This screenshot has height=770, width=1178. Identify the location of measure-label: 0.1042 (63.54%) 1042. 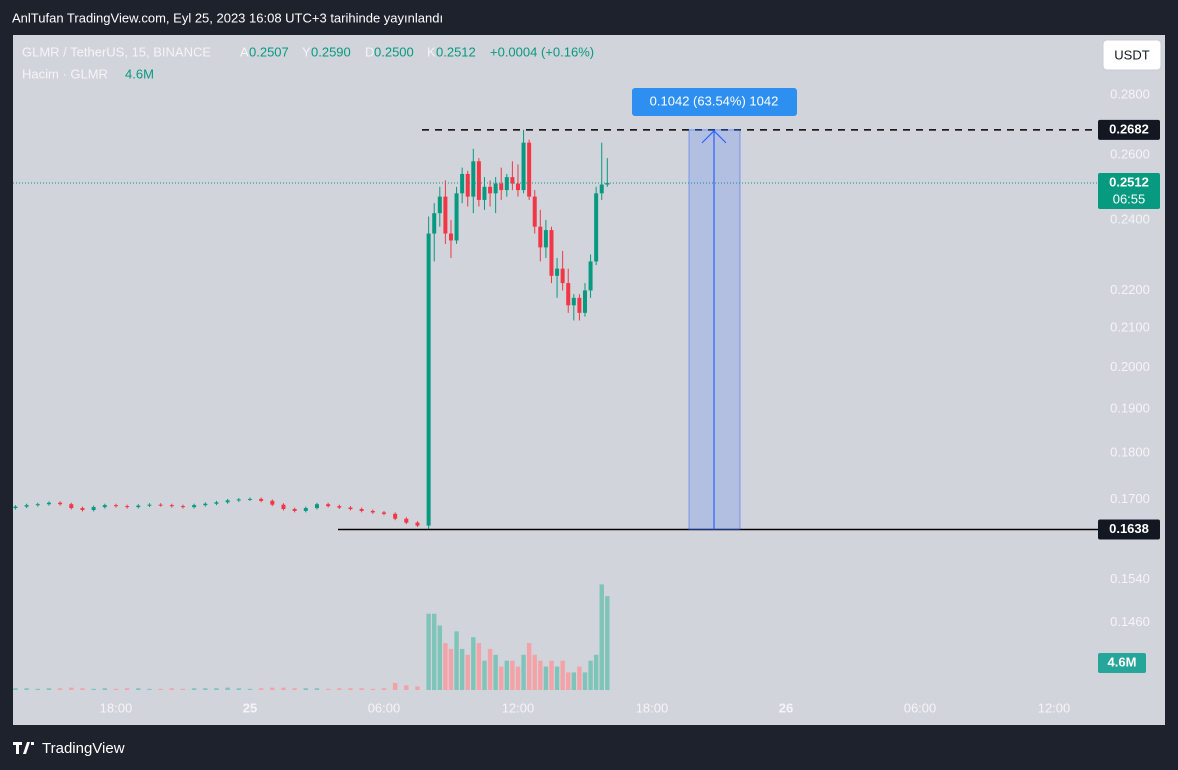
(714, 100).